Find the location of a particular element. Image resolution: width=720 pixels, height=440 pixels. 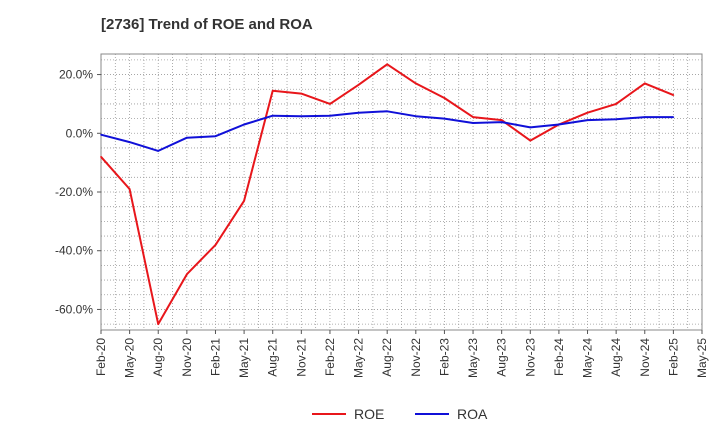

x-tick-label: Nov-21 is located at coordinates (301, 357).